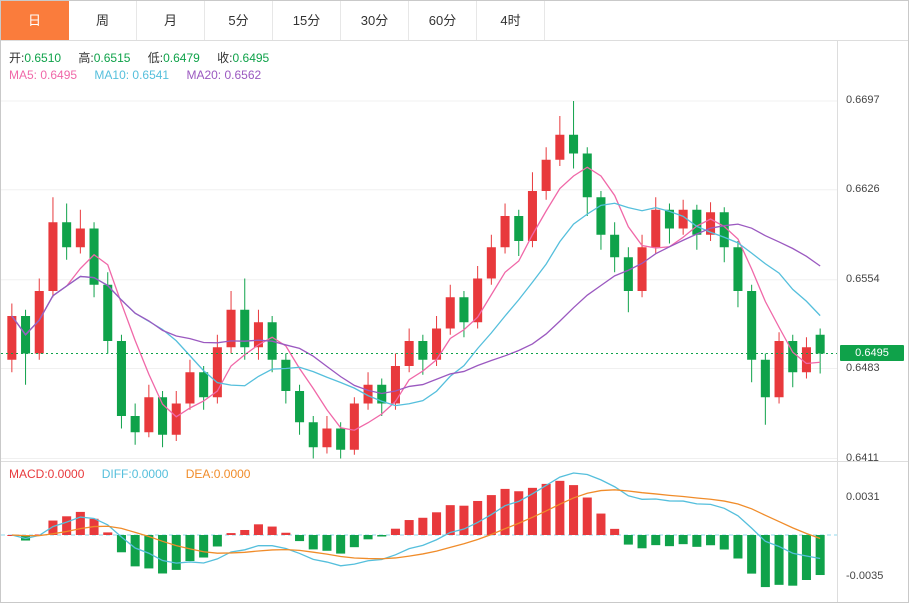  Describe the element at coordinates (375, 20) in the screenshot. I see `tab-30min: 30分` at that location.